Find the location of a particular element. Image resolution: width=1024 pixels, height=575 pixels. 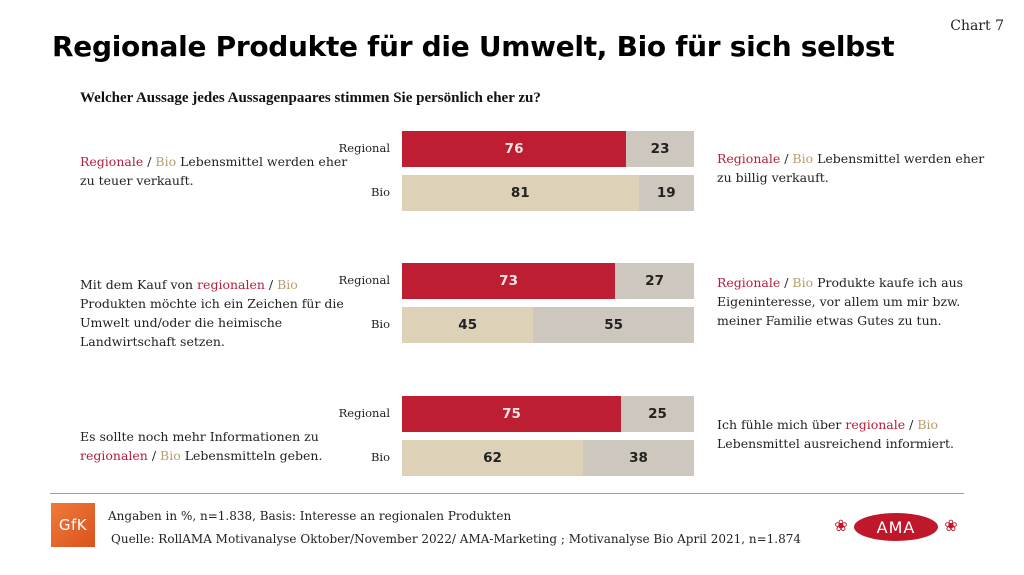

bar-regional-2: 73 27 is located at coordinates (548, 281).